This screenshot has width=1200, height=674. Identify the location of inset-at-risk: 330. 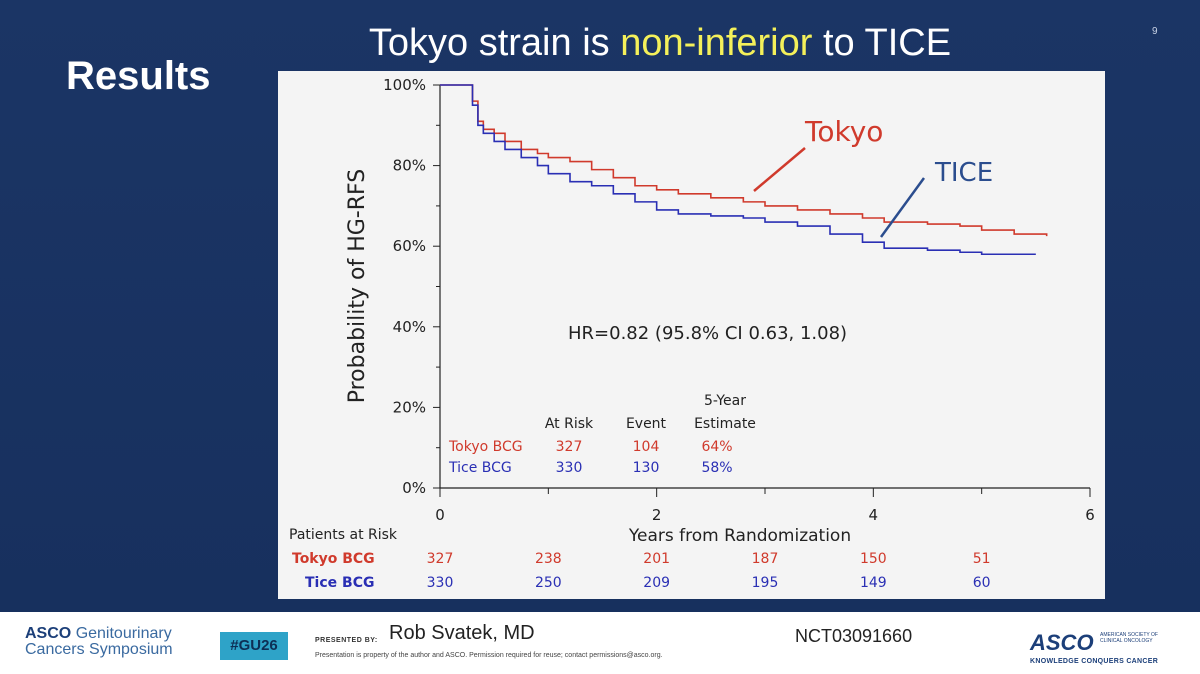
(569, 468).